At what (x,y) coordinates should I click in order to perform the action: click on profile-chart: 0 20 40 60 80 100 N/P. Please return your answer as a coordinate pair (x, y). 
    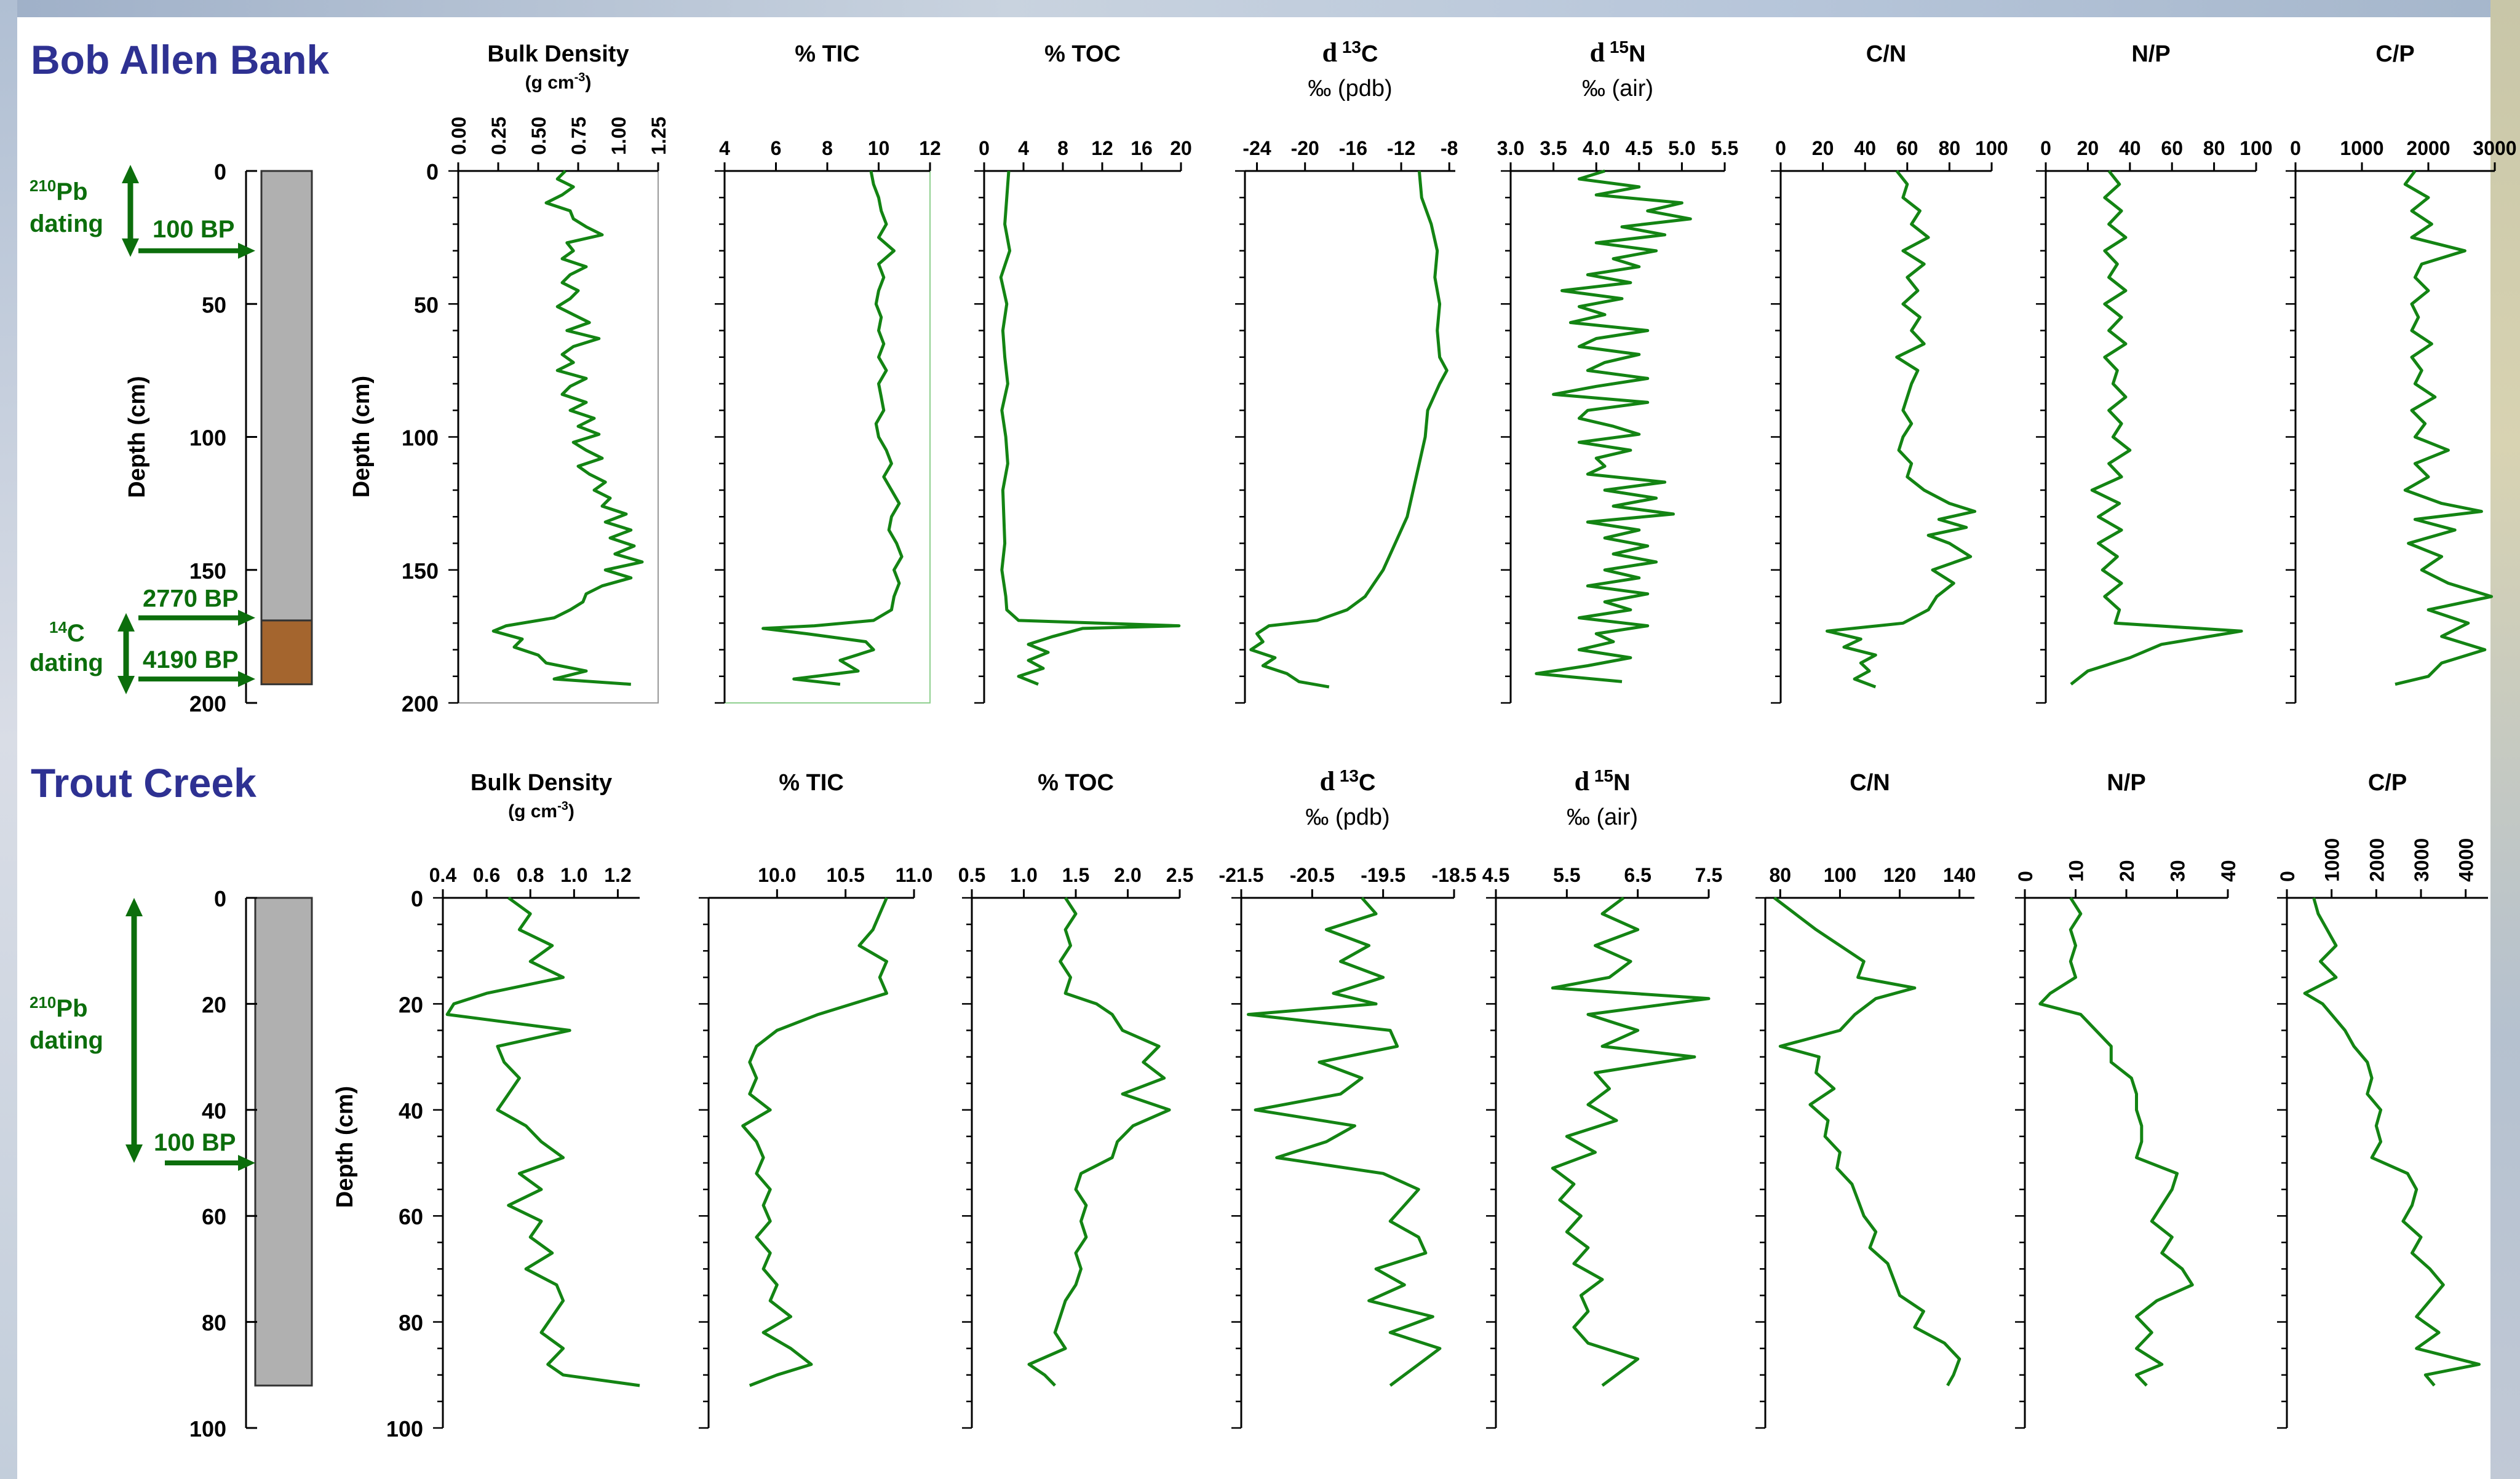
    Looking at the image, I should click on (2154, 372).